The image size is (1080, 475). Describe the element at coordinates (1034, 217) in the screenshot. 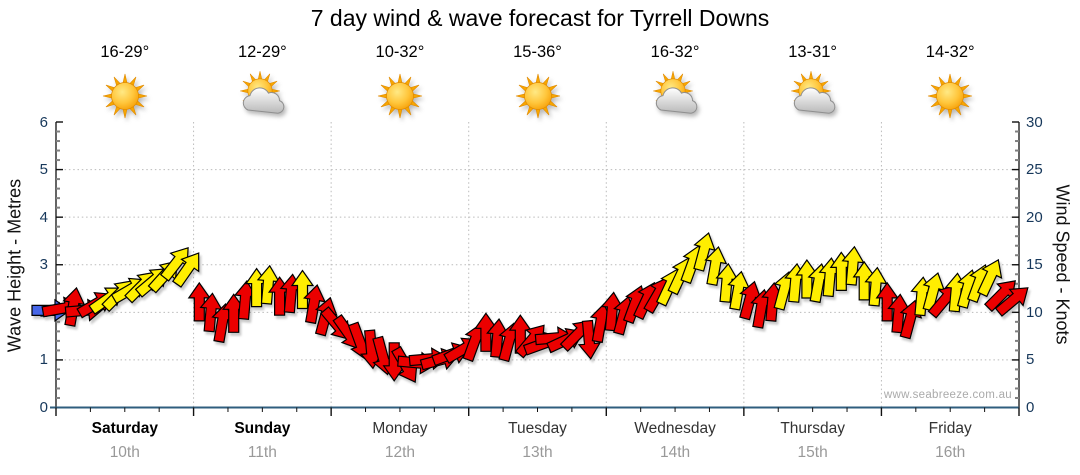

I see `right-axis-tick-label: 20` at that location.